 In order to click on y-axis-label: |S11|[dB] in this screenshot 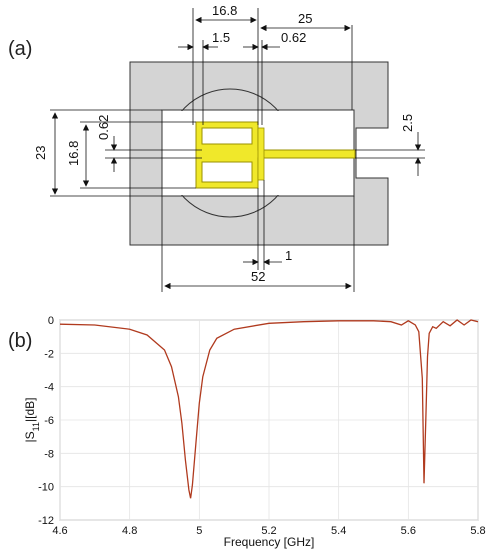, I will do `click(32, 420)`.